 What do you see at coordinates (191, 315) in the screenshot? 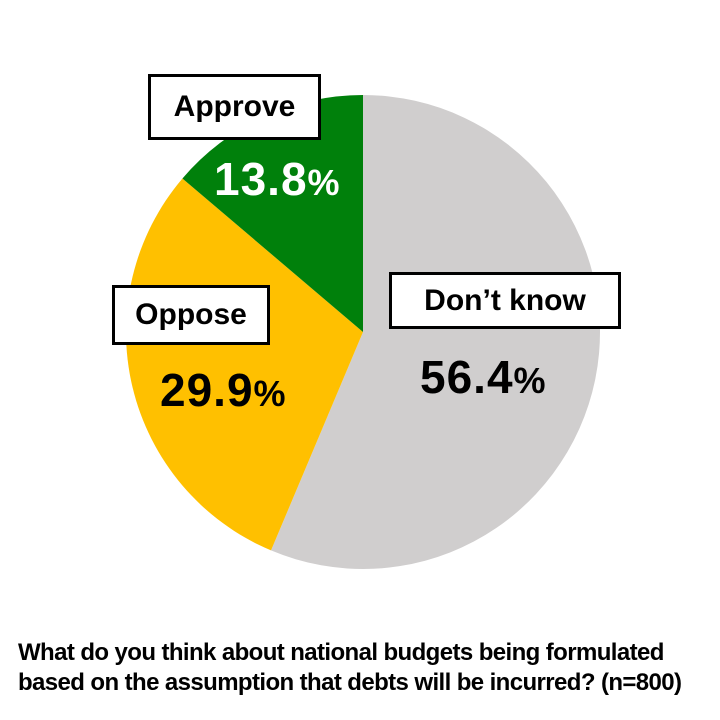
I see `label-oppose: Oppose` at bounding box center [191, 315].